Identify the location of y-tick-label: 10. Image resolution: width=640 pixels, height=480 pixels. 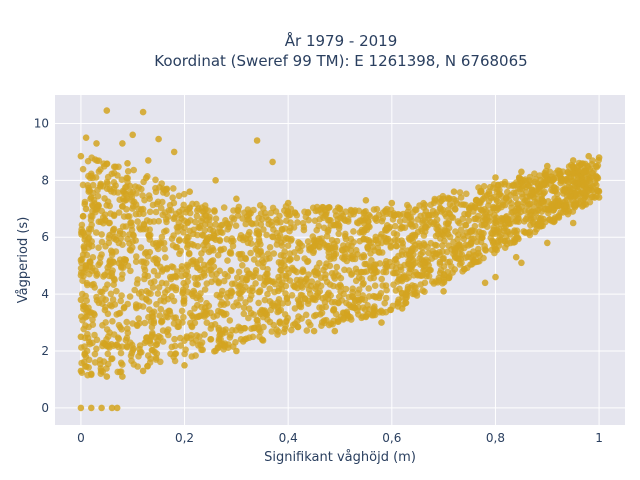
(41, 123).